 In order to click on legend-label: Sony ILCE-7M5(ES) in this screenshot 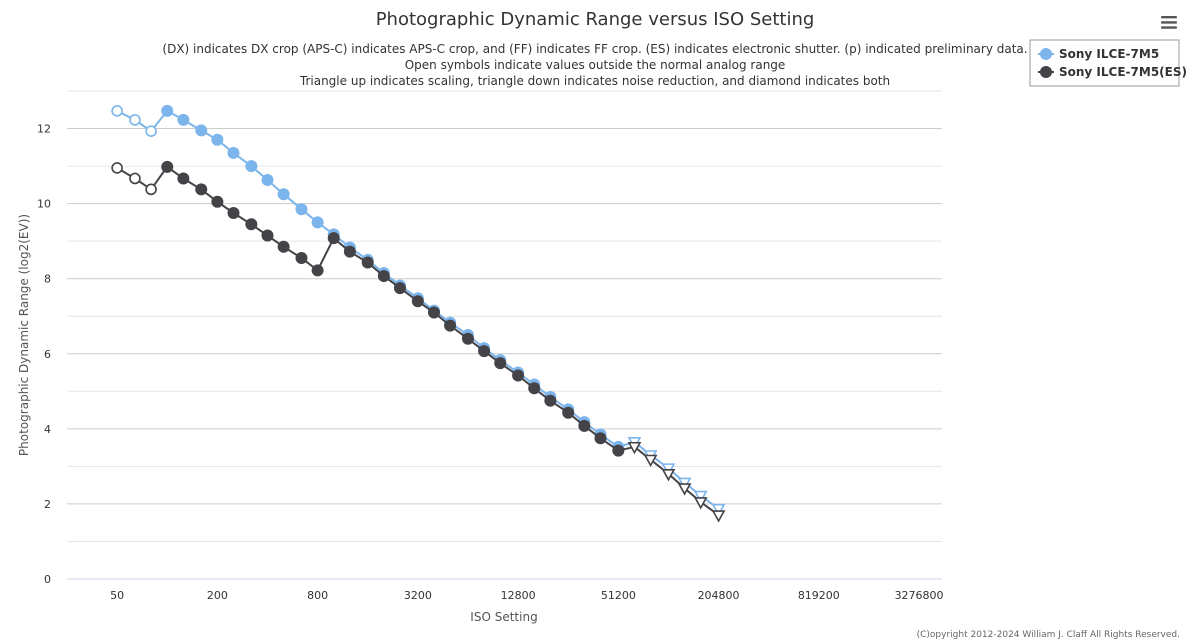, I will do `click(1123, 72)`.